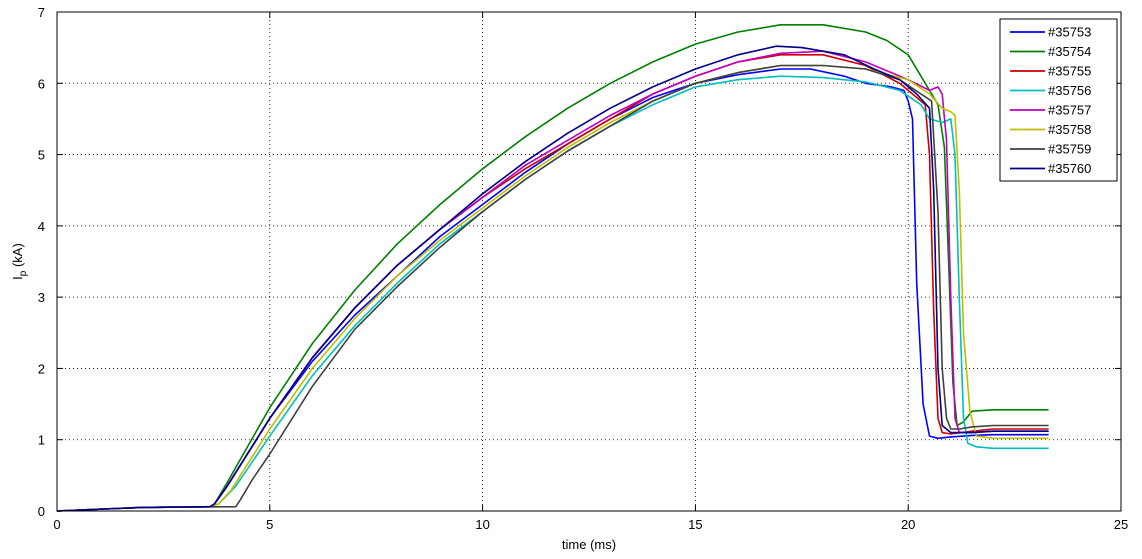  I want to click on y-tick-label: 1, so click(41, 440).